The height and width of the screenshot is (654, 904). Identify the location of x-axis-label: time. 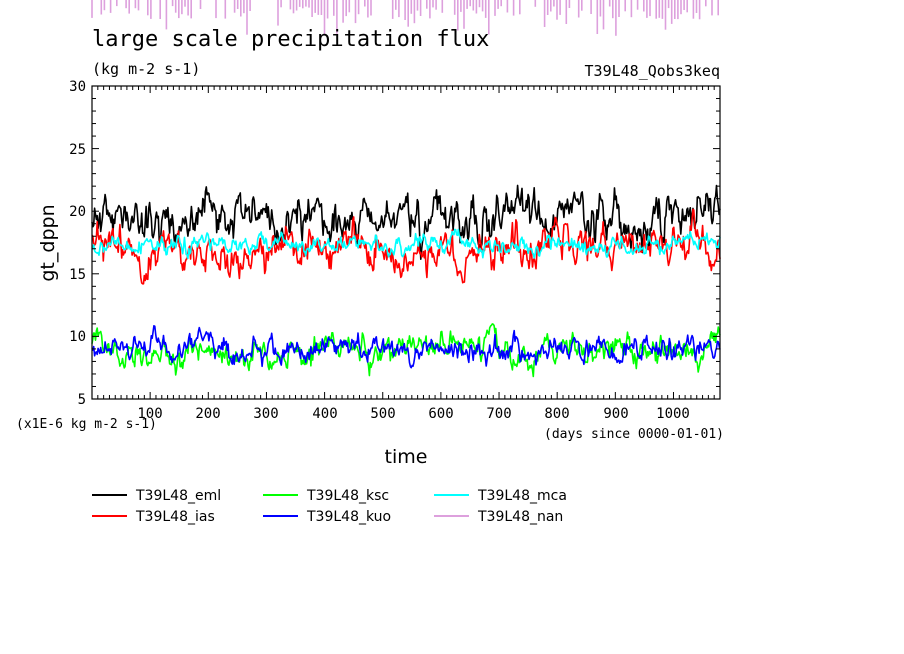
(406, 457).